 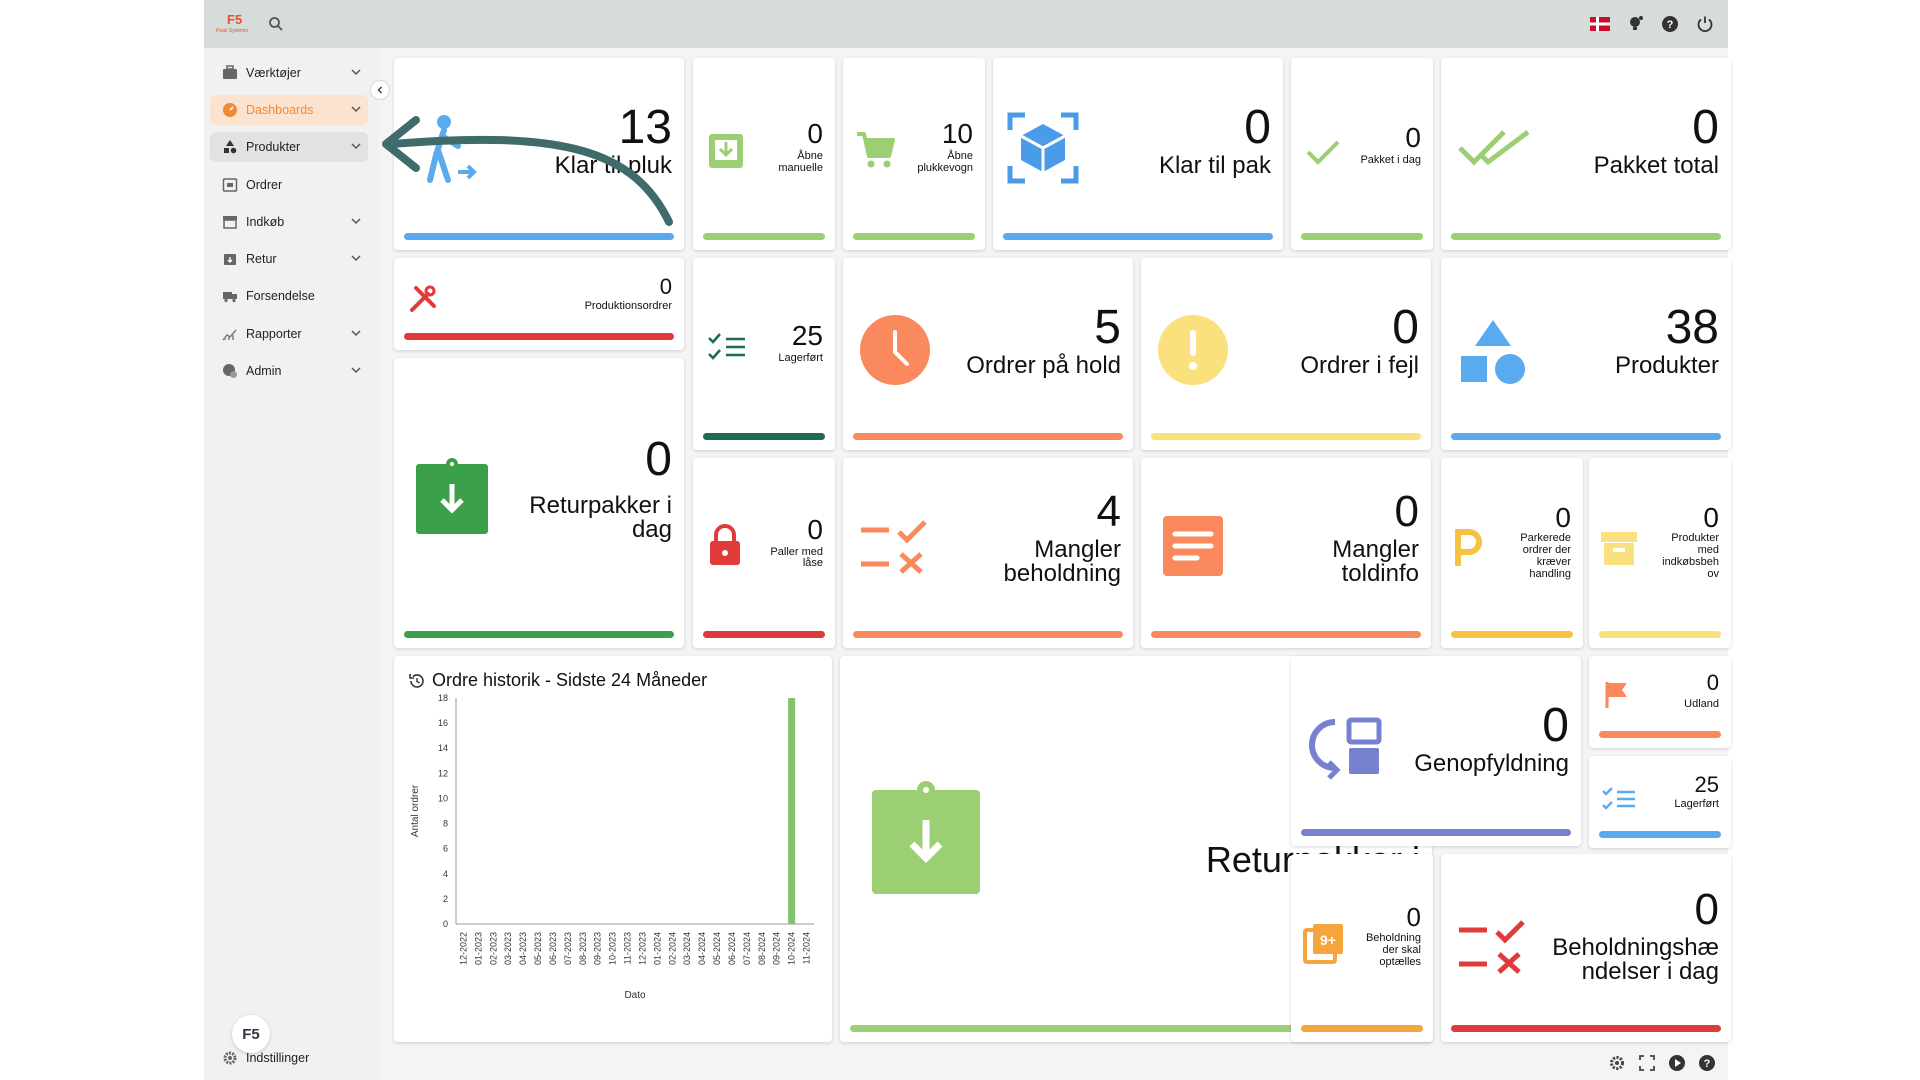 I want to click on card-aabne-plukkevogn: 10 Åbne plukkevogn, so click(x=914, y=154).